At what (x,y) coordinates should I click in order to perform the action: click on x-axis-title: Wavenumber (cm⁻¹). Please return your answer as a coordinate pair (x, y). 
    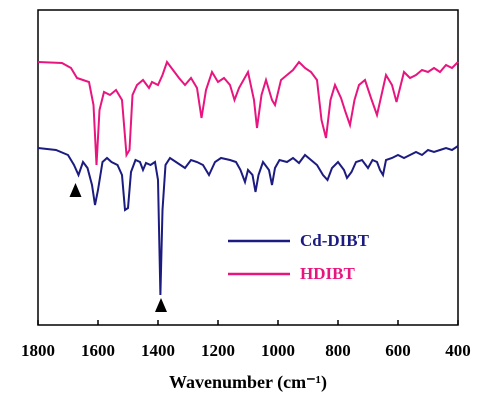
    Looking at the image, I should click on (248, 382).